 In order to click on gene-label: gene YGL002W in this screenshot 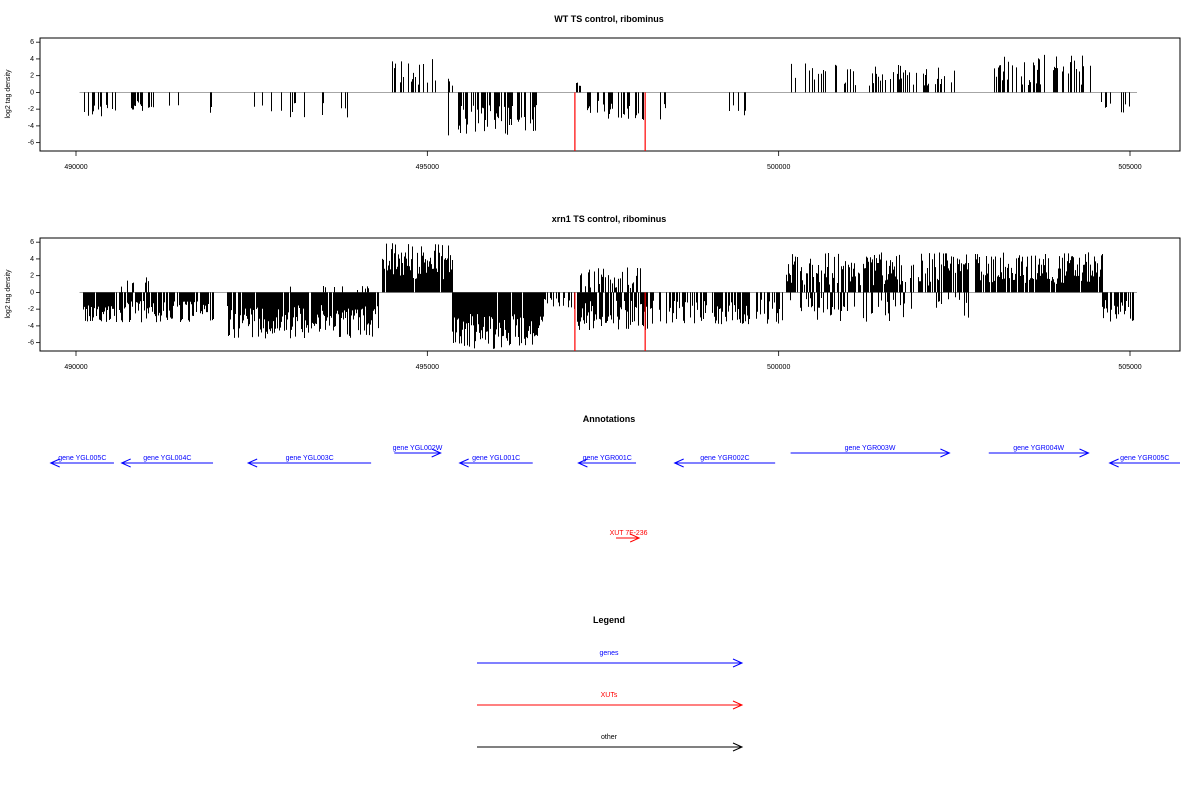, I will do `click(418, 448)`.